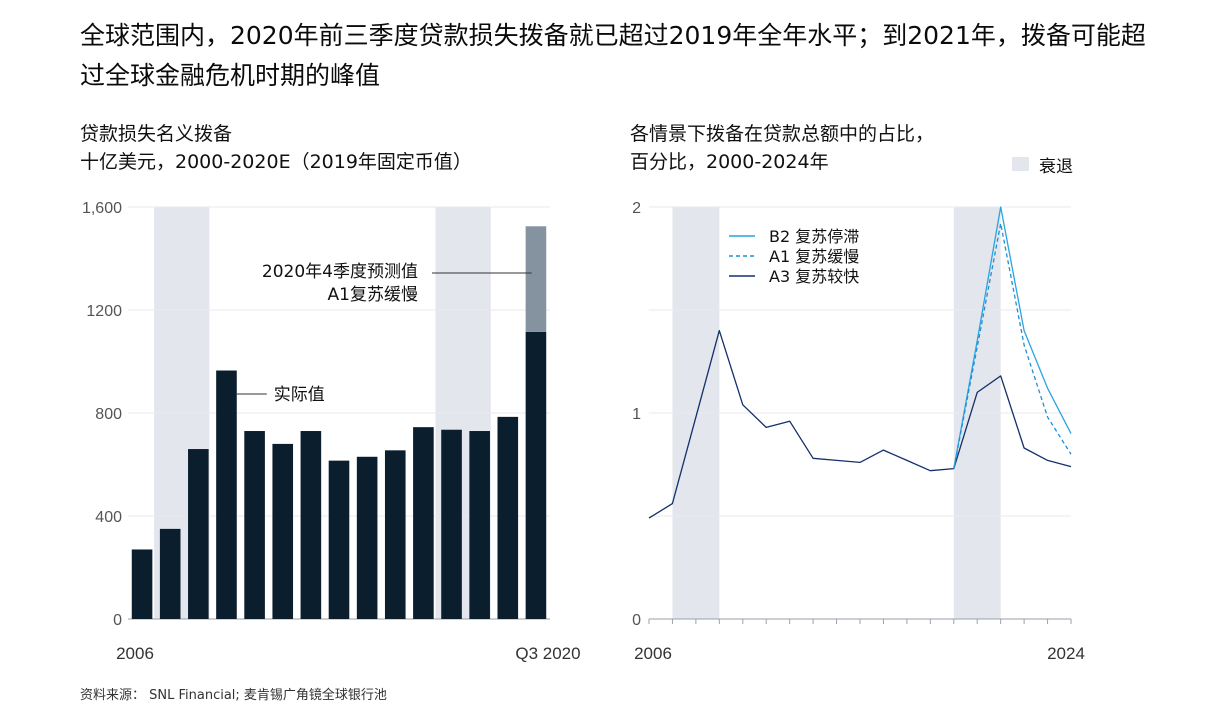 The height and width of the screenshot is (721, 1224). I want to click on left-chart-title-line1: 贷款损失名义拨备, so click(156, 134).